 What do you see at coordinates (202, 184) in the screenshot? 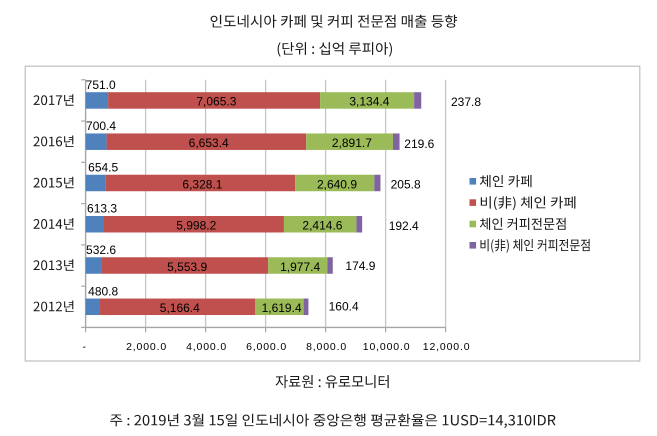
I see `svg-text: 6,328.1` at bounding box center [202, 184].